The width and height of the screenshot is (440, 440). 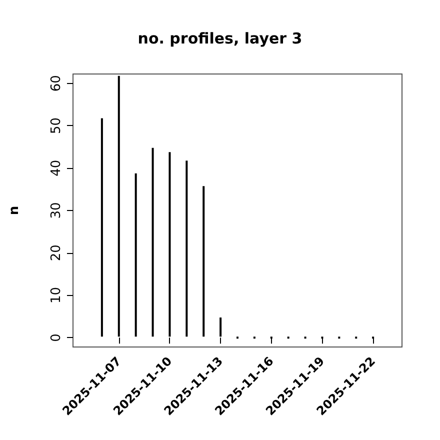 What do you see at coordinates (56, 83) in the screenshot?
I see `y-tick-label: 60` at bounding box center [56, 83].